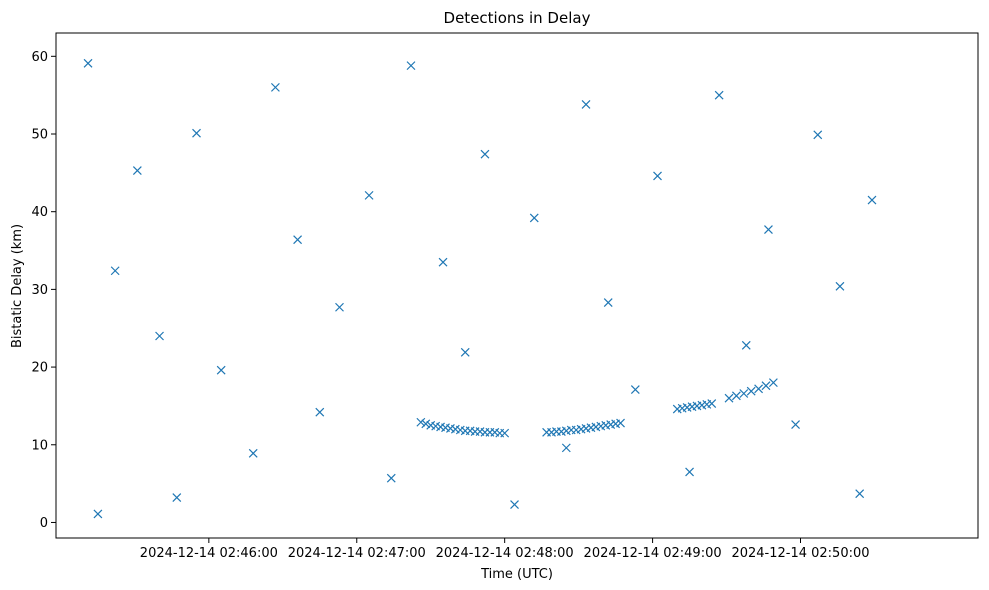  I want to click on x-tick-label: 2024-12-14 02:47:00, so click(357, 553).